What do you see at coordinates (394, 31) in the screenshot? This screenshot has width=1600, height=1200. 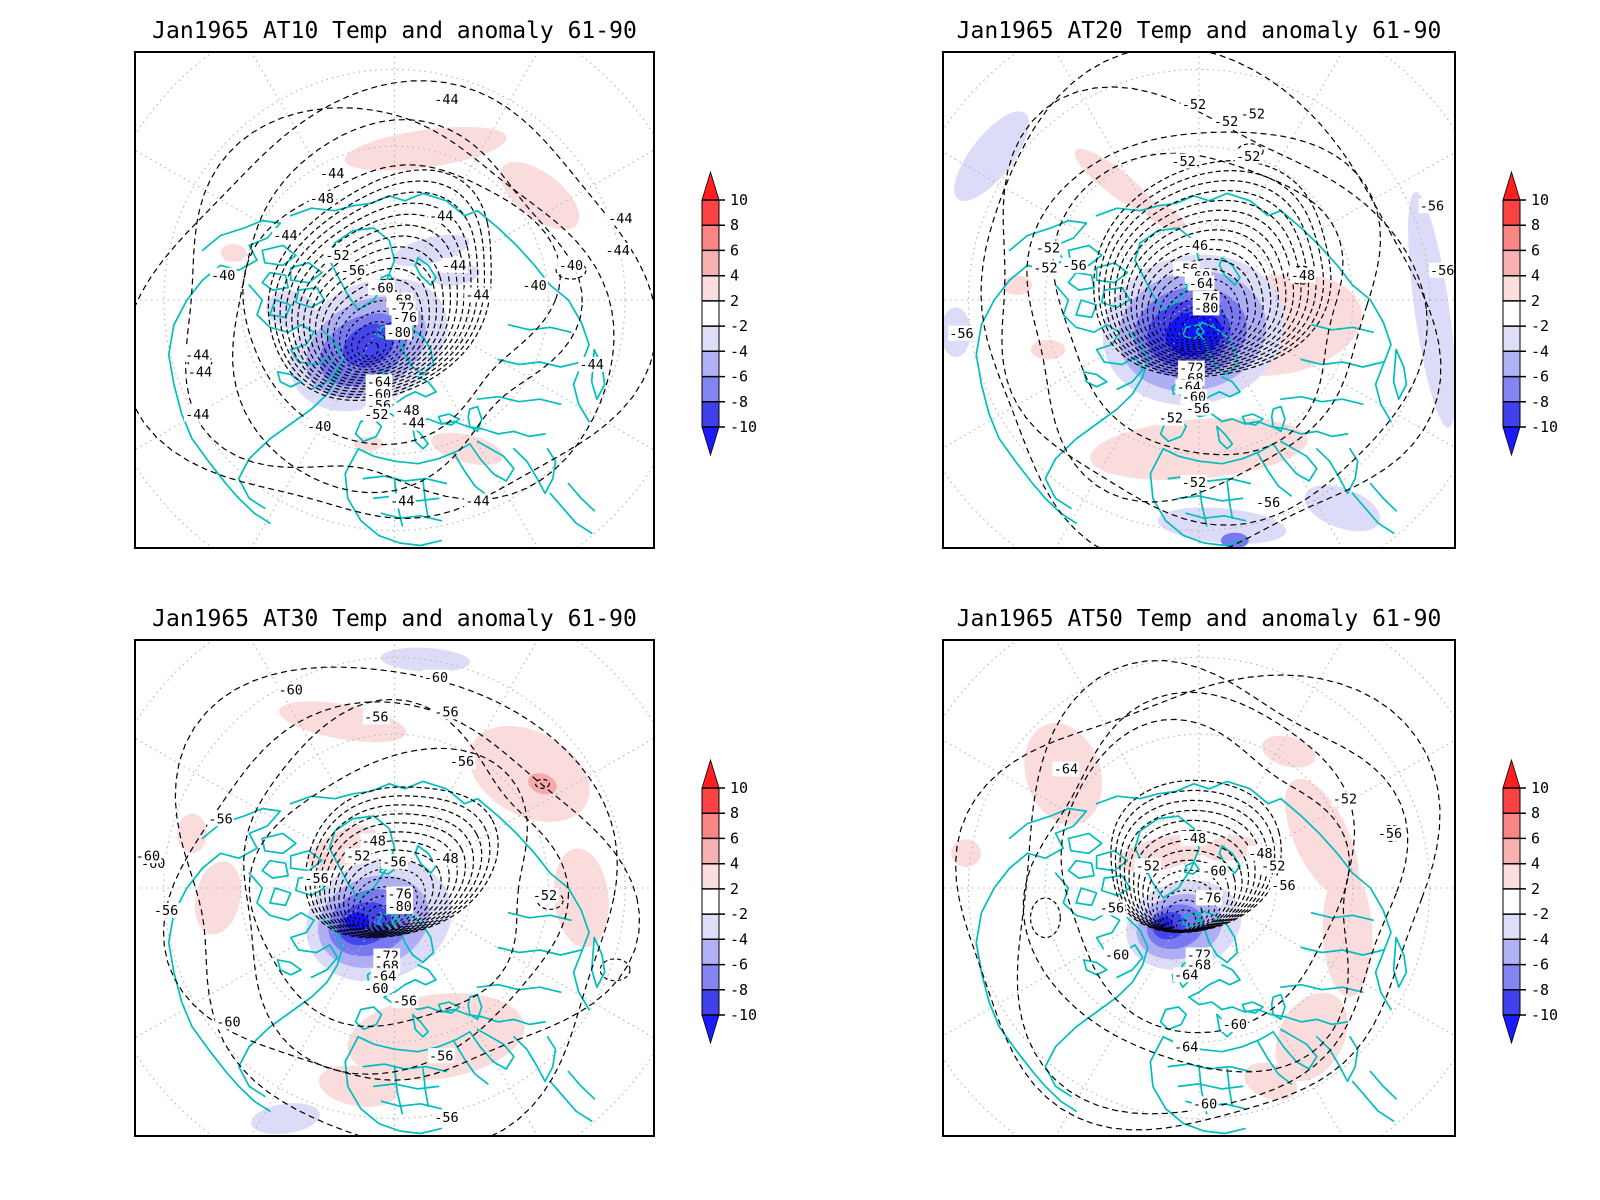 I see `panel-title-at10: Jan1965 AT10 Temp and anomaly 61-90` at bounding box center [394, 31].